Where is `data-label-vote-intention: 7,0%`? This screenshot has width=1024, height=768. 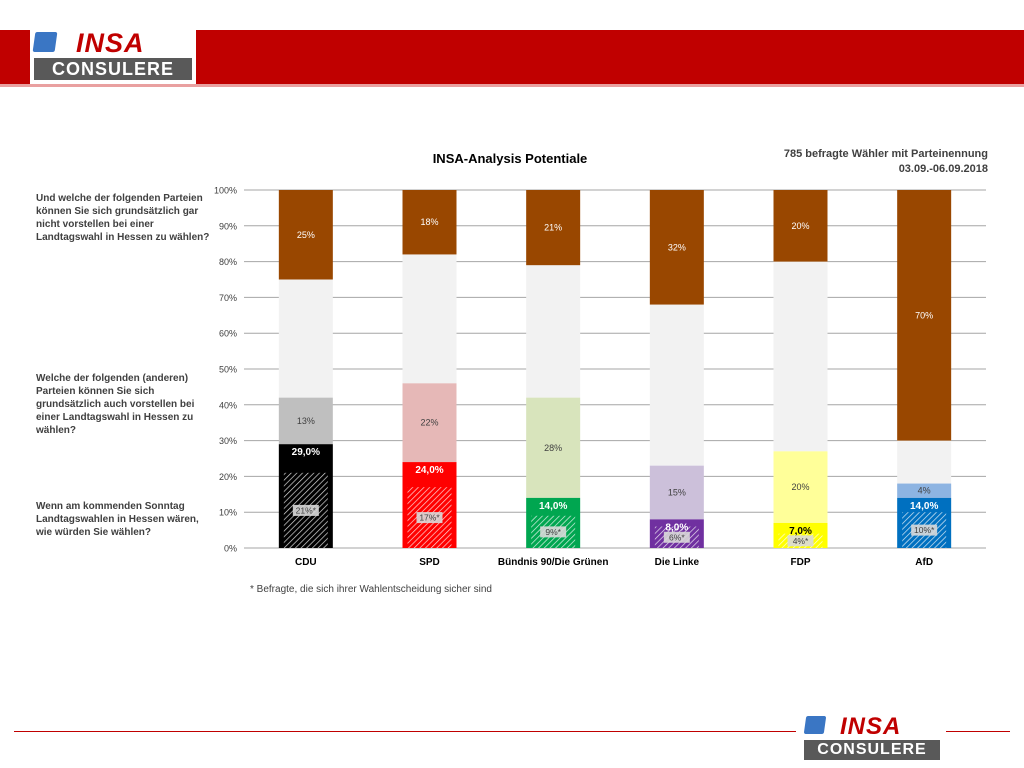 data-label-vote-intention: 7,0% is located at coordinates (800, 531).